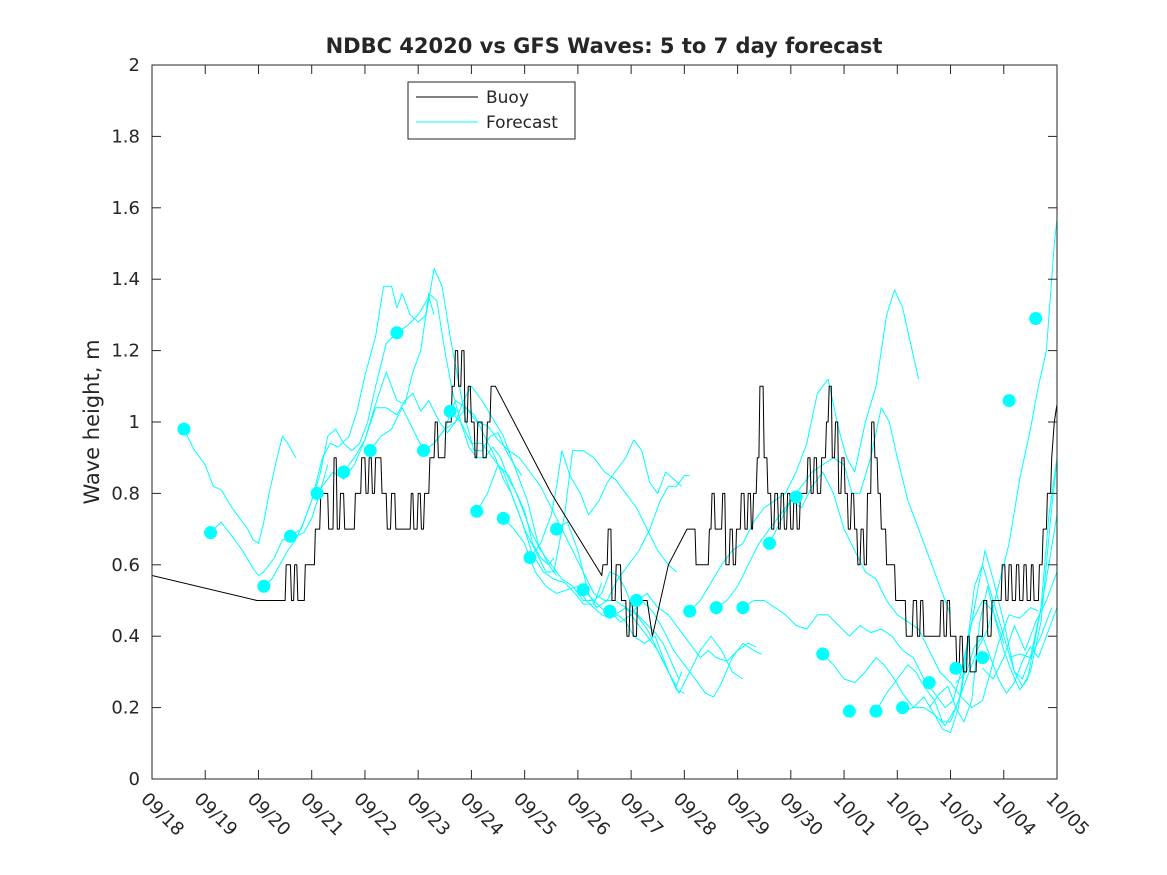 The width and height of the screenshot is (1167, 875). I want to click on y-tick-label-0: 0, so click(134, 779).